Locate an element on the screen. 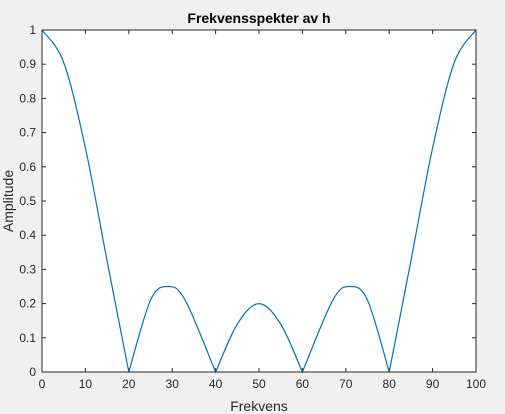 Image resolution: width=505 pixels, height=414 pixels. y-tick-label: 0.1 is located at coordinates (27, 338).